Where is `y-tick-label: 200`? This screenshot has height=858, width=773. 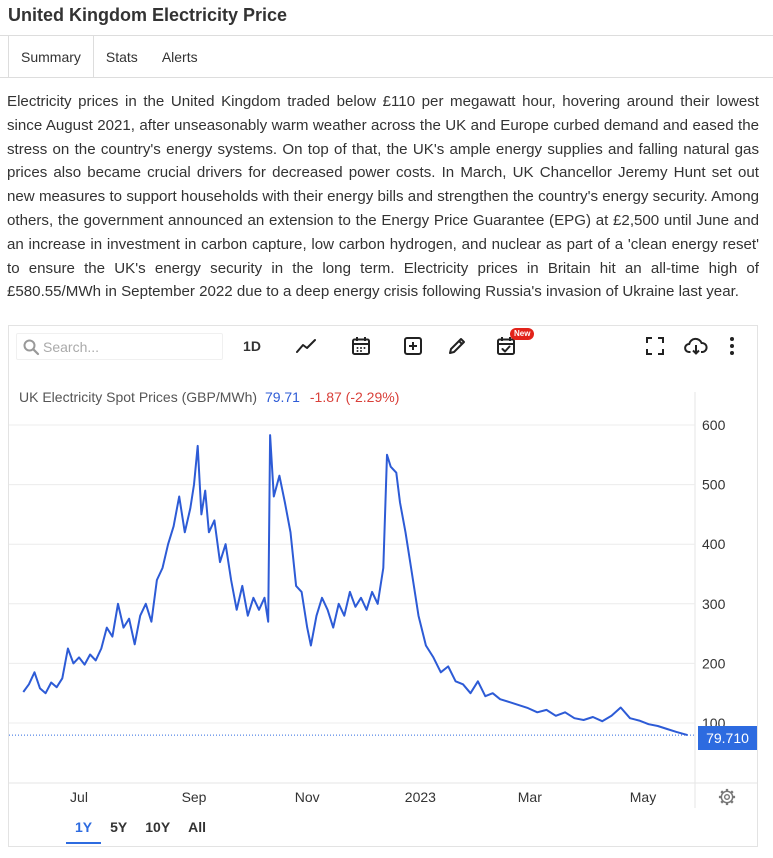
y-tick-label: 200 is located at coordinates (714, 663).